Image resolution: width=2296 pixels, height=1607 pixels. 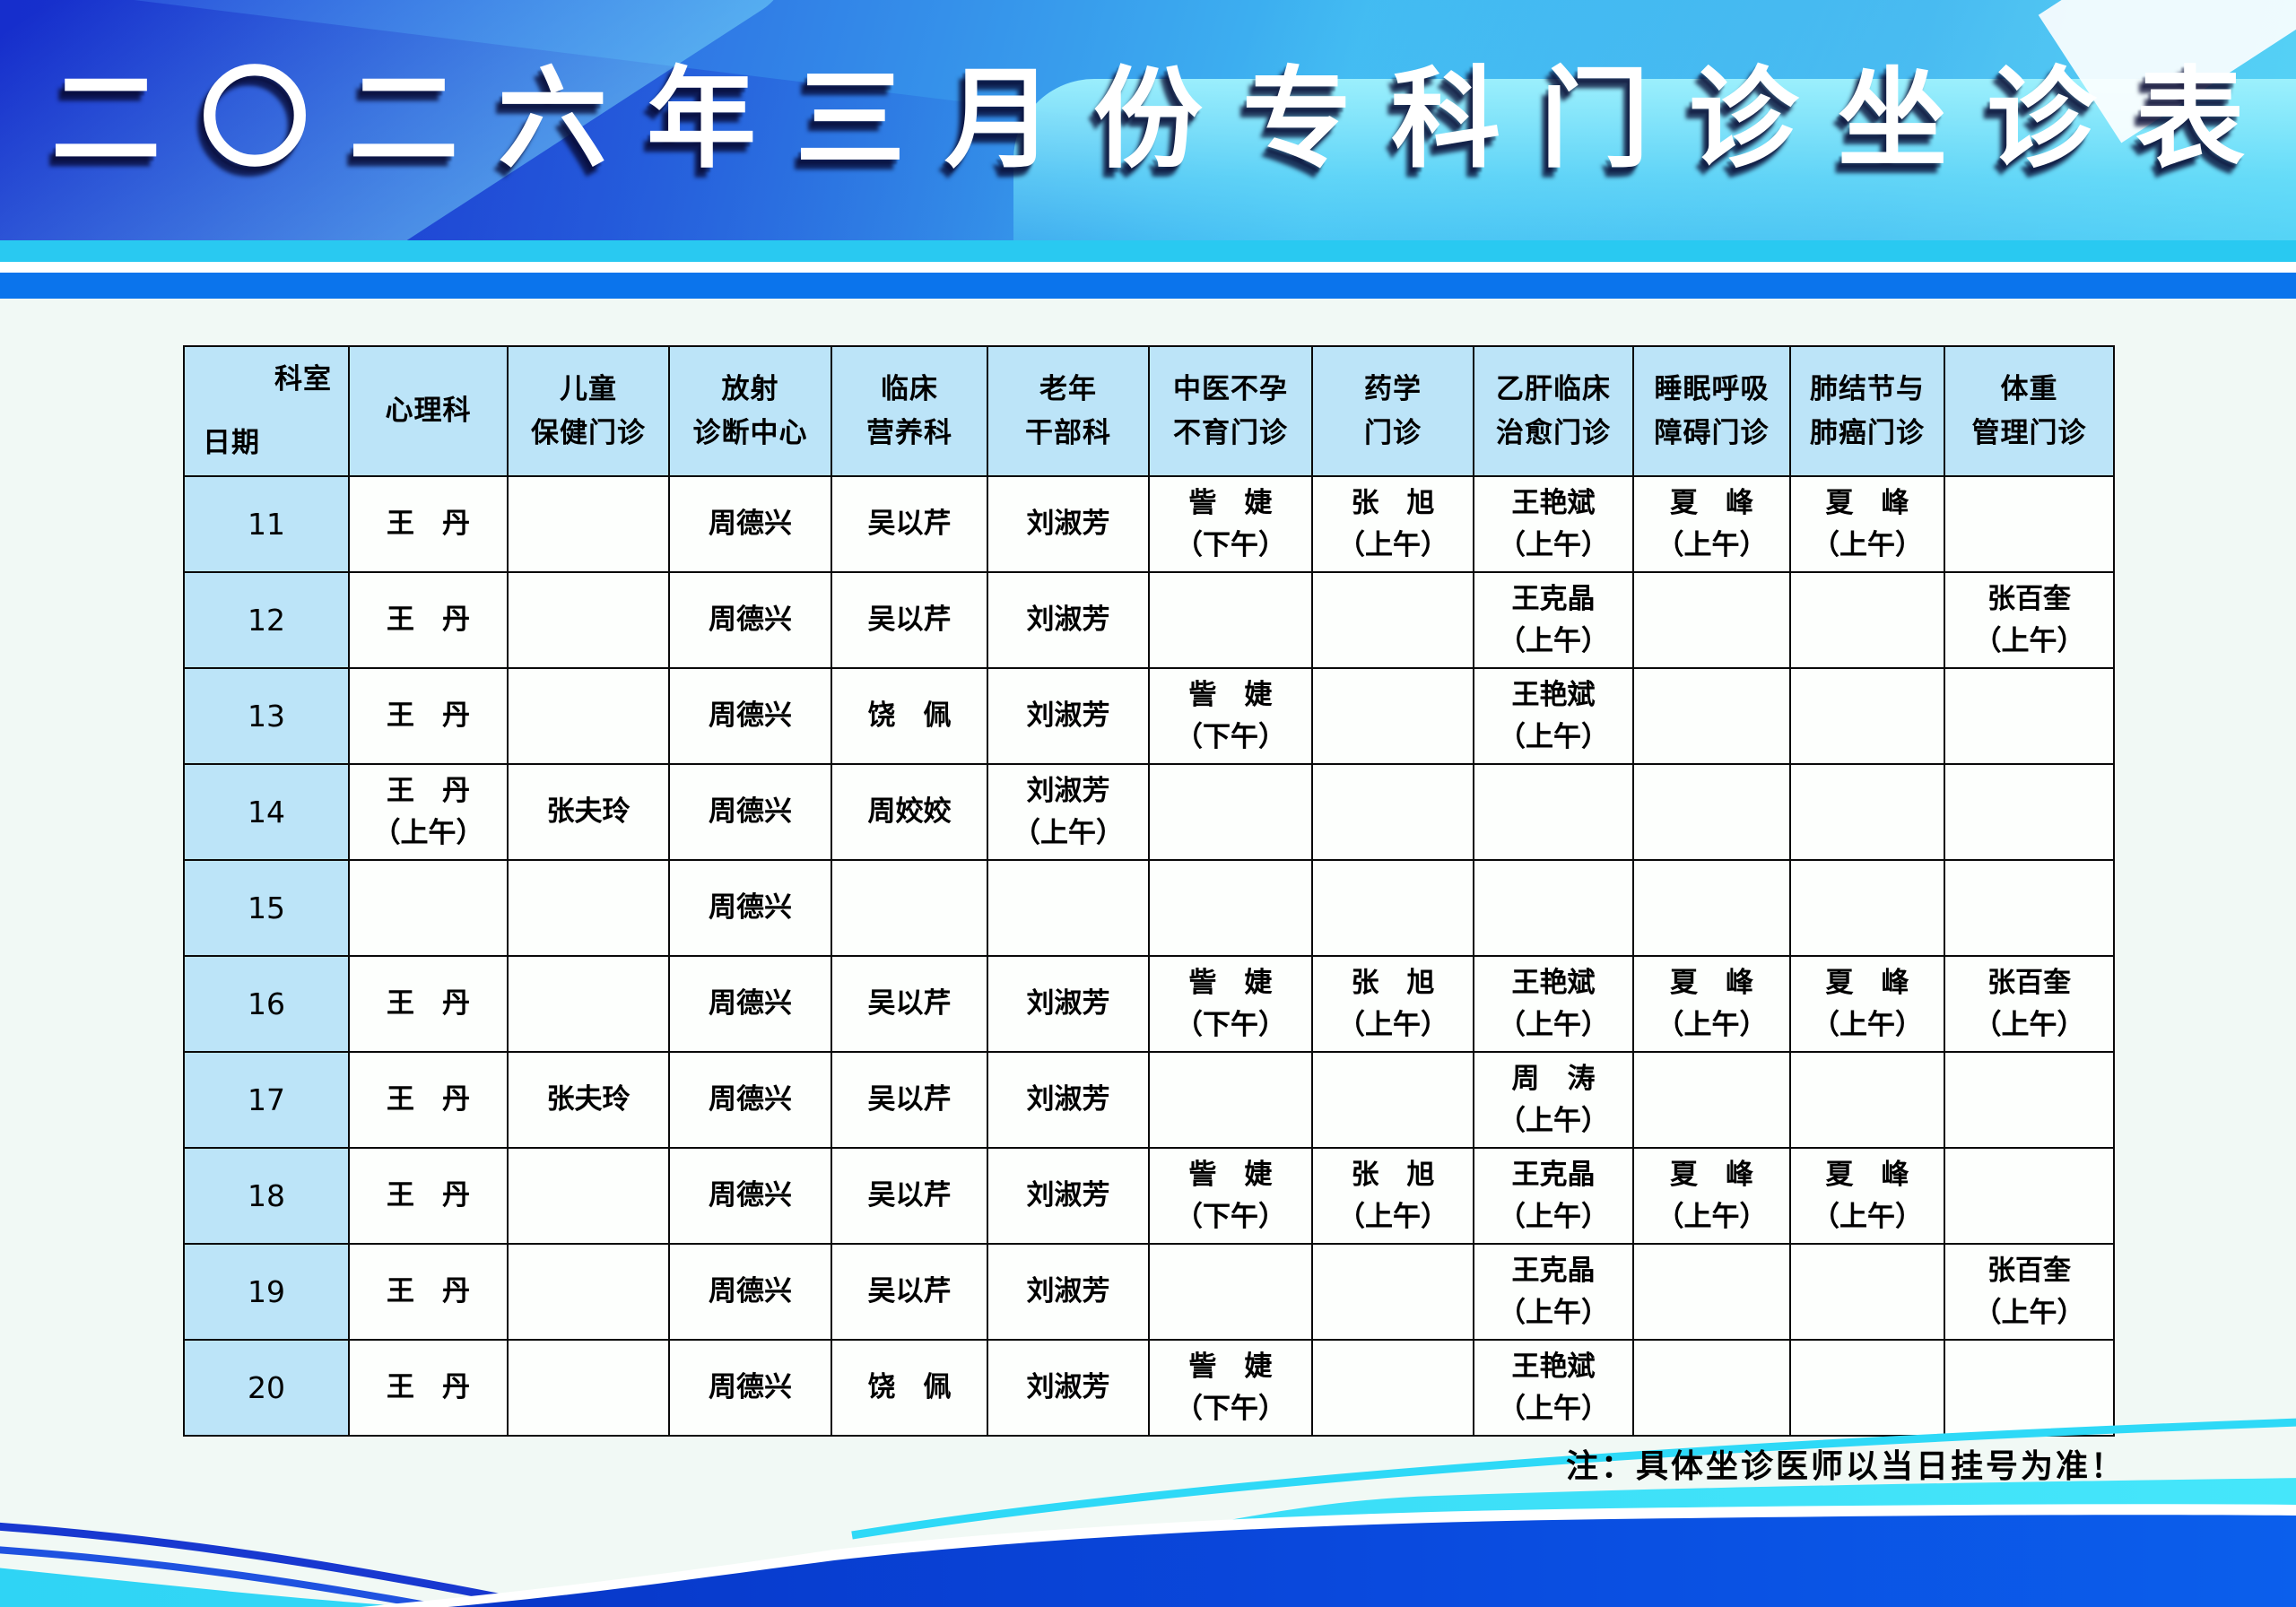 What do you see at coordinates (2029, 411) in the screenshot?
I see `column-header-10: 体重 管理门诊` at bounding box center [2029, 411].